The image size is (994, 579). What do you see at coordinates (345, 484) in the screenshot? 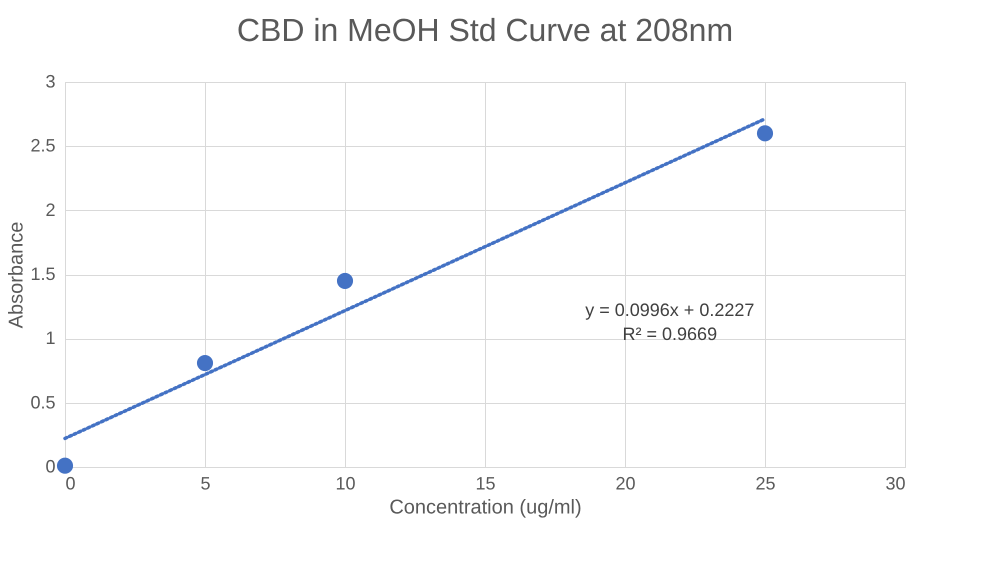
I see `x-tick-label: 10` at bounding box center [345, 484].